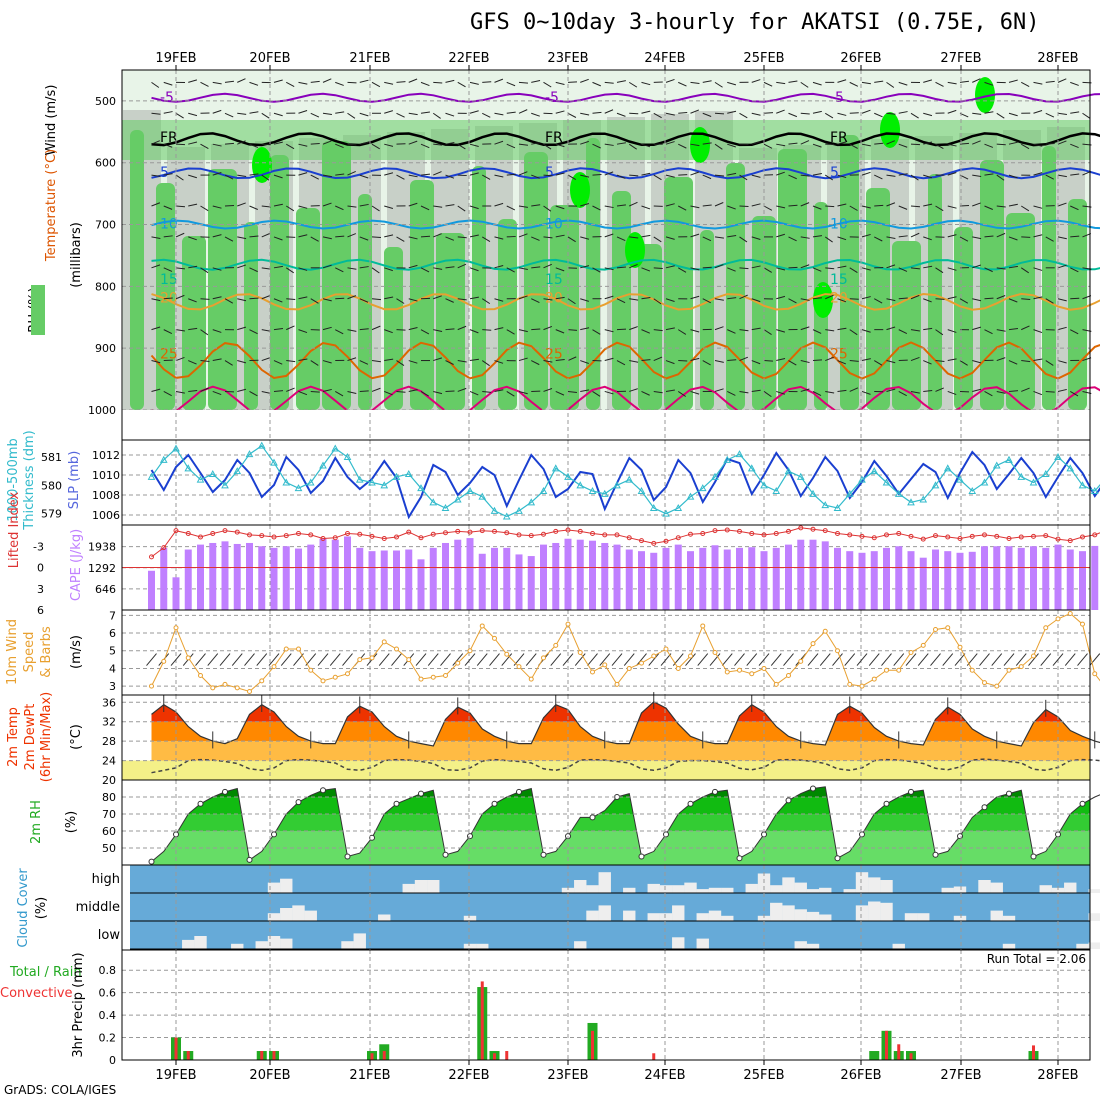 Image resolution: width=1100 pixels, height=1100 pixels. I want to click on temp-tick-label: 36, so click(109, 702).